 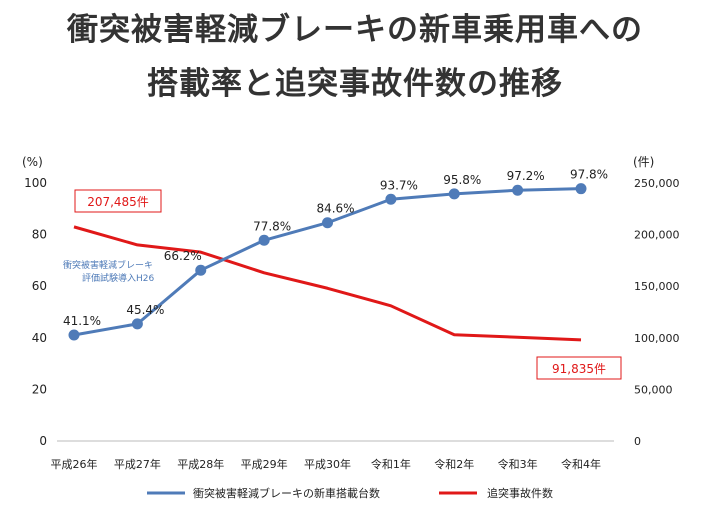 What do you see at coordinates (520, 493) in the screenshot?
I see `legend-label-accident: 追突事故件数` at bounding box center [520, 493].